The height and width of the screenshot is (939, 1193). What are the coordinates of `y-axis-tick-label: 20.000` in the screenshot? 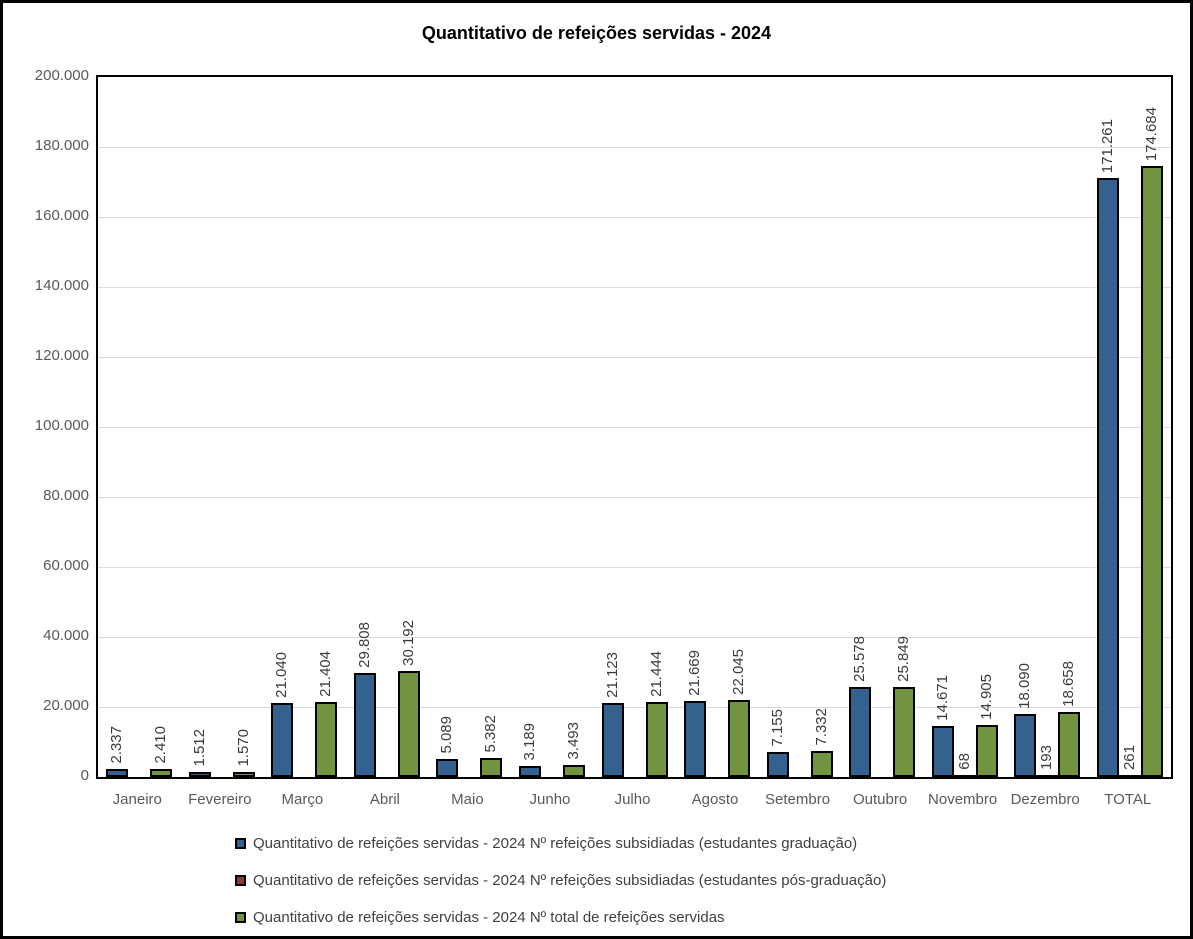 It's located at (66, 705).